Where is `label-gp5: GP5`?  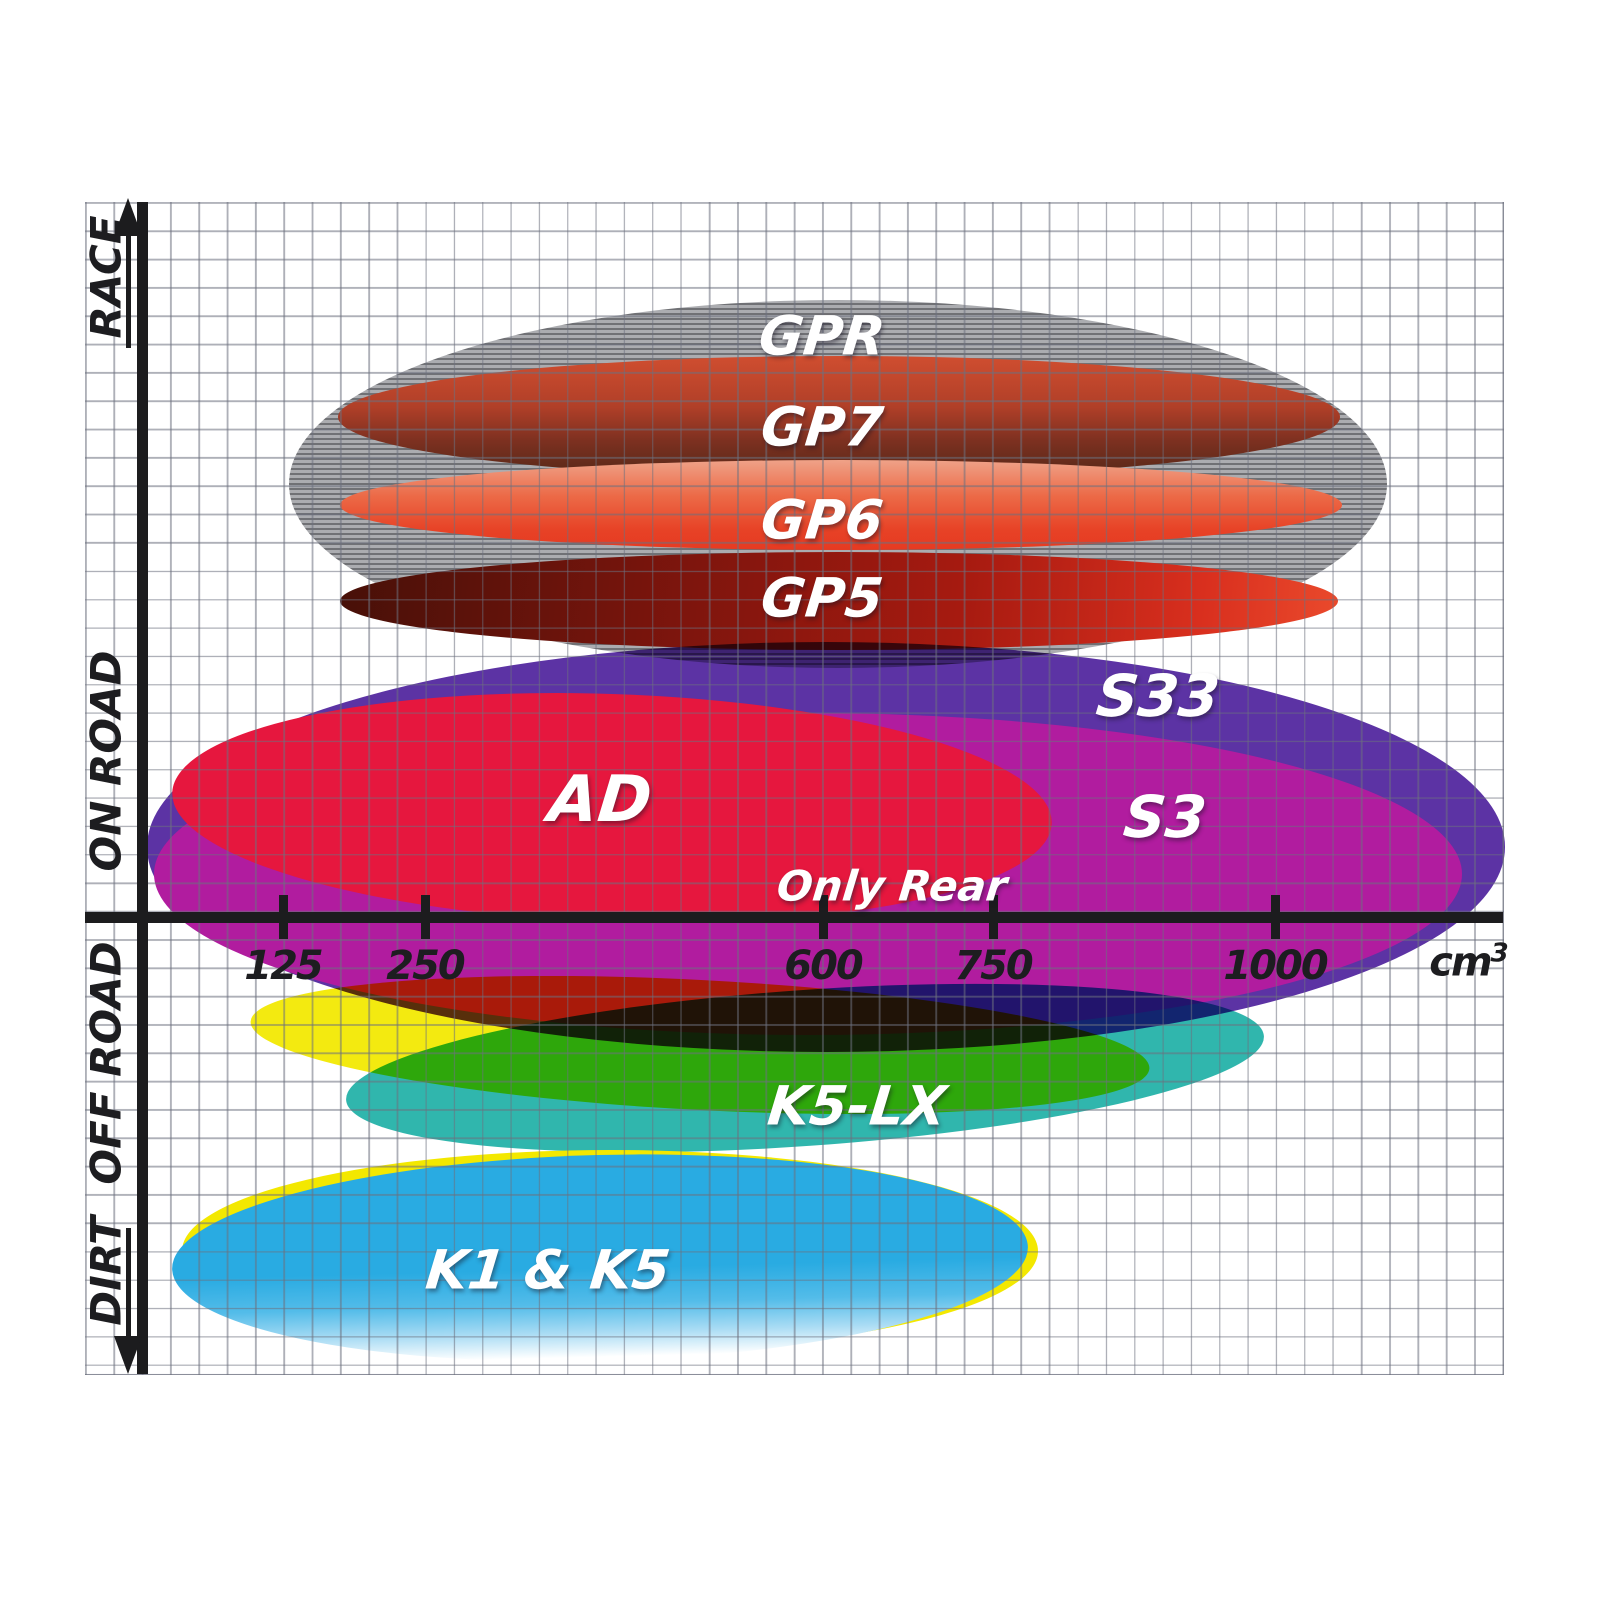 label-gp5: GP5 is located at coordinates (822, 598).